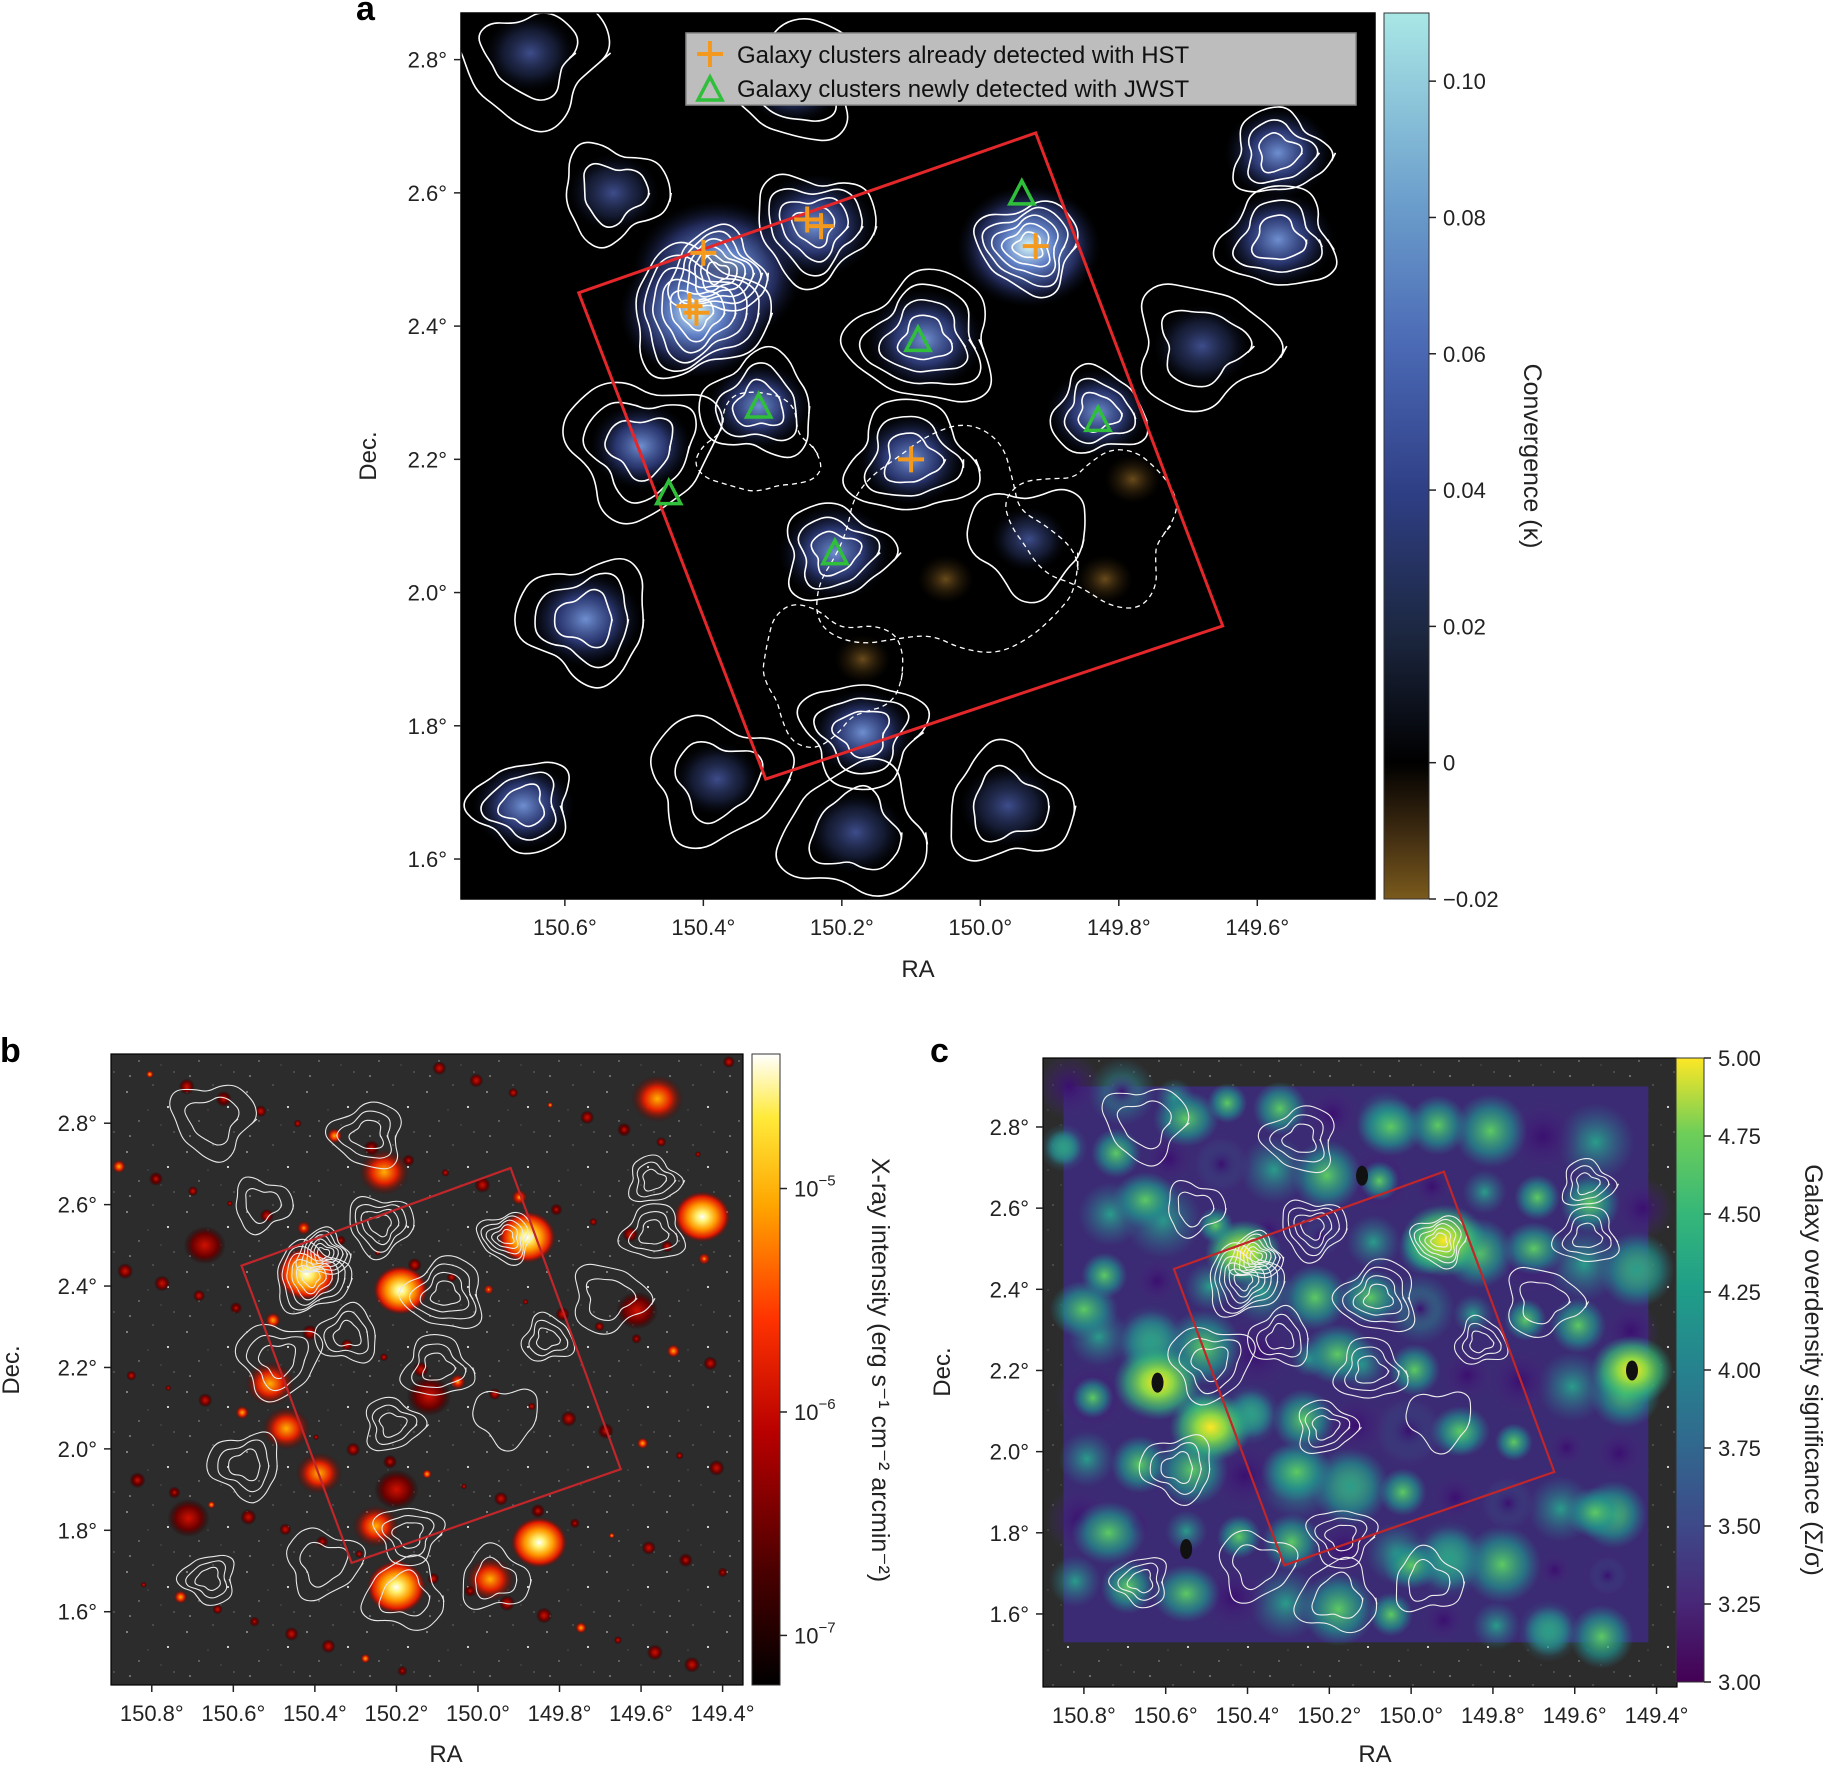 The image size is (1825, 1771). I want to click on panel-c-x-label: RA, so click(1374, 1754).